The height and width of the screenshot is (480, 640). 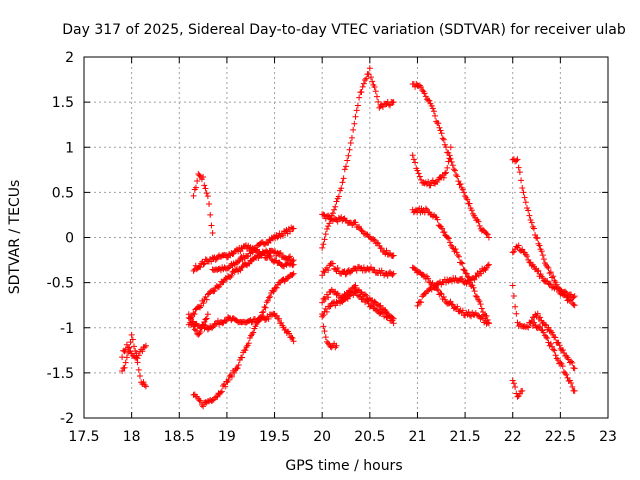 What do you see at coordinates (63, 193) in the screenshot?
I see `y-tick-label: 0.5` at bounding box center [63, 193].